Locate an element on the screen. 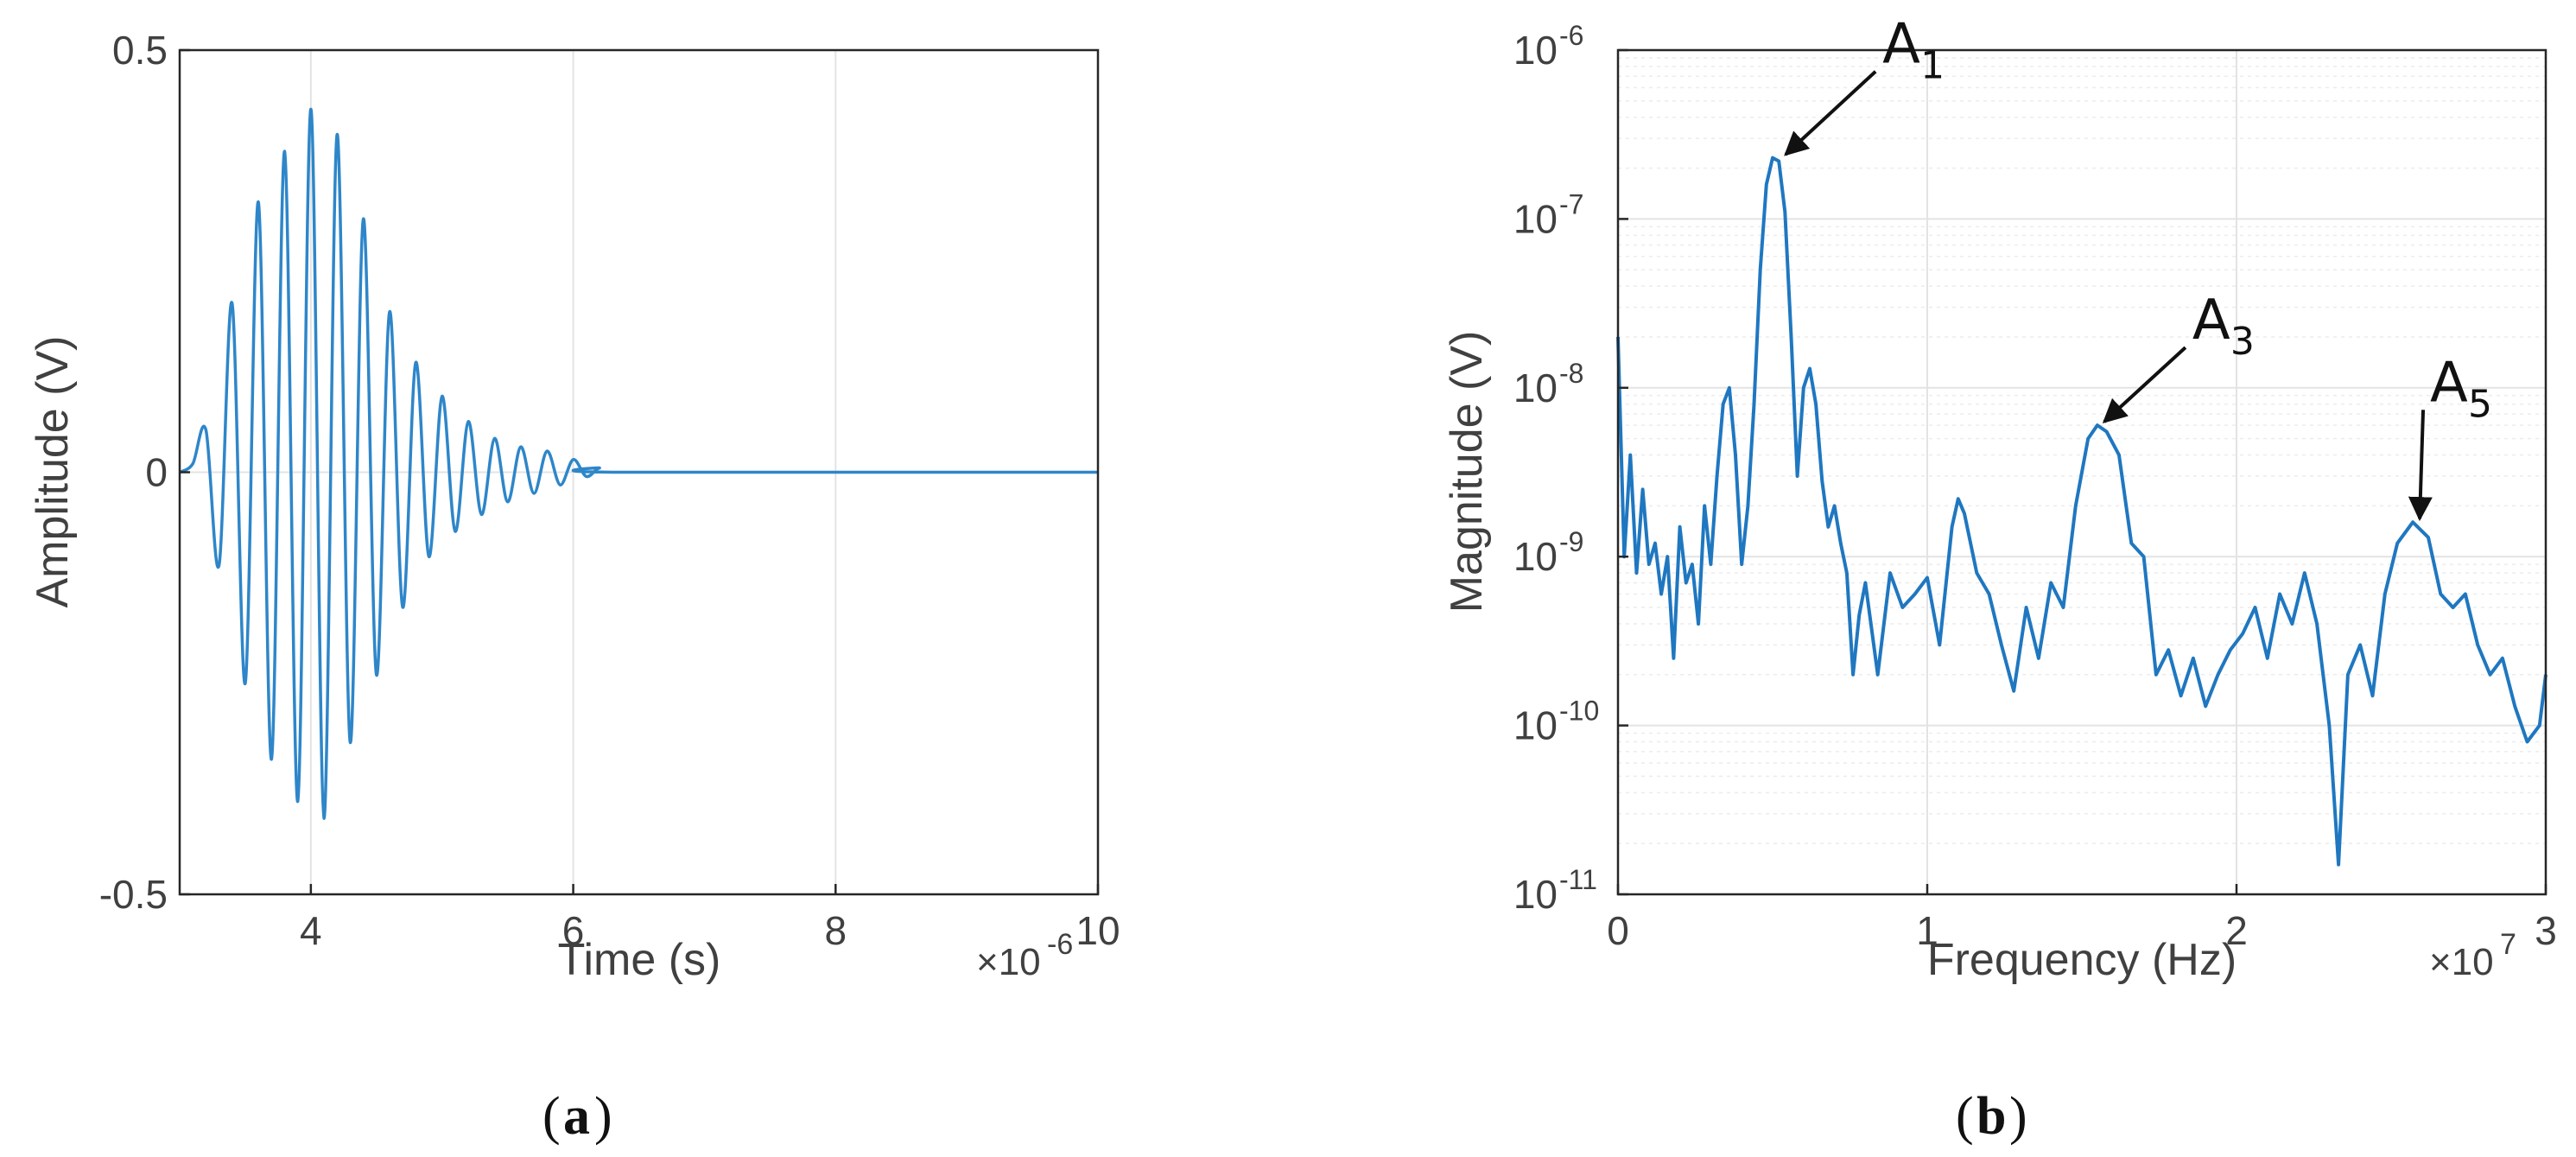 Image resolution: width=2576 pixels, height=1157 pixels. panel-b-y-tick-label: 10 -9 is located at coordinates (1548, 552).